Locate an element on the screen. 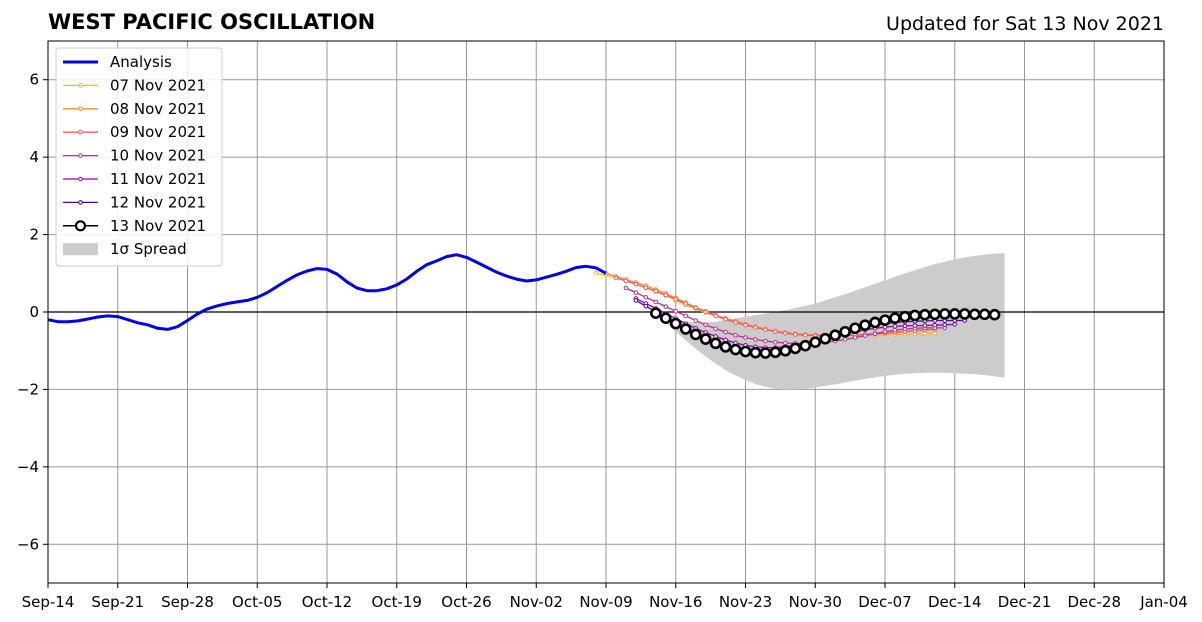  legend-label: 10 Nov 2021 is located at coordinates (158, 156).